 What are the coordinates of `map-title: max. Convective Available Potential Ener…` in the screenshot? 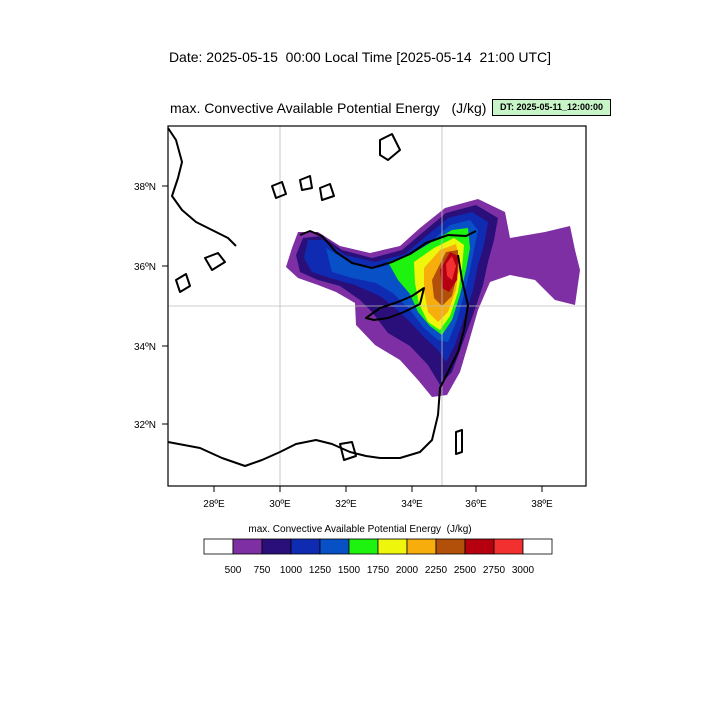 It's located at (328, 108).